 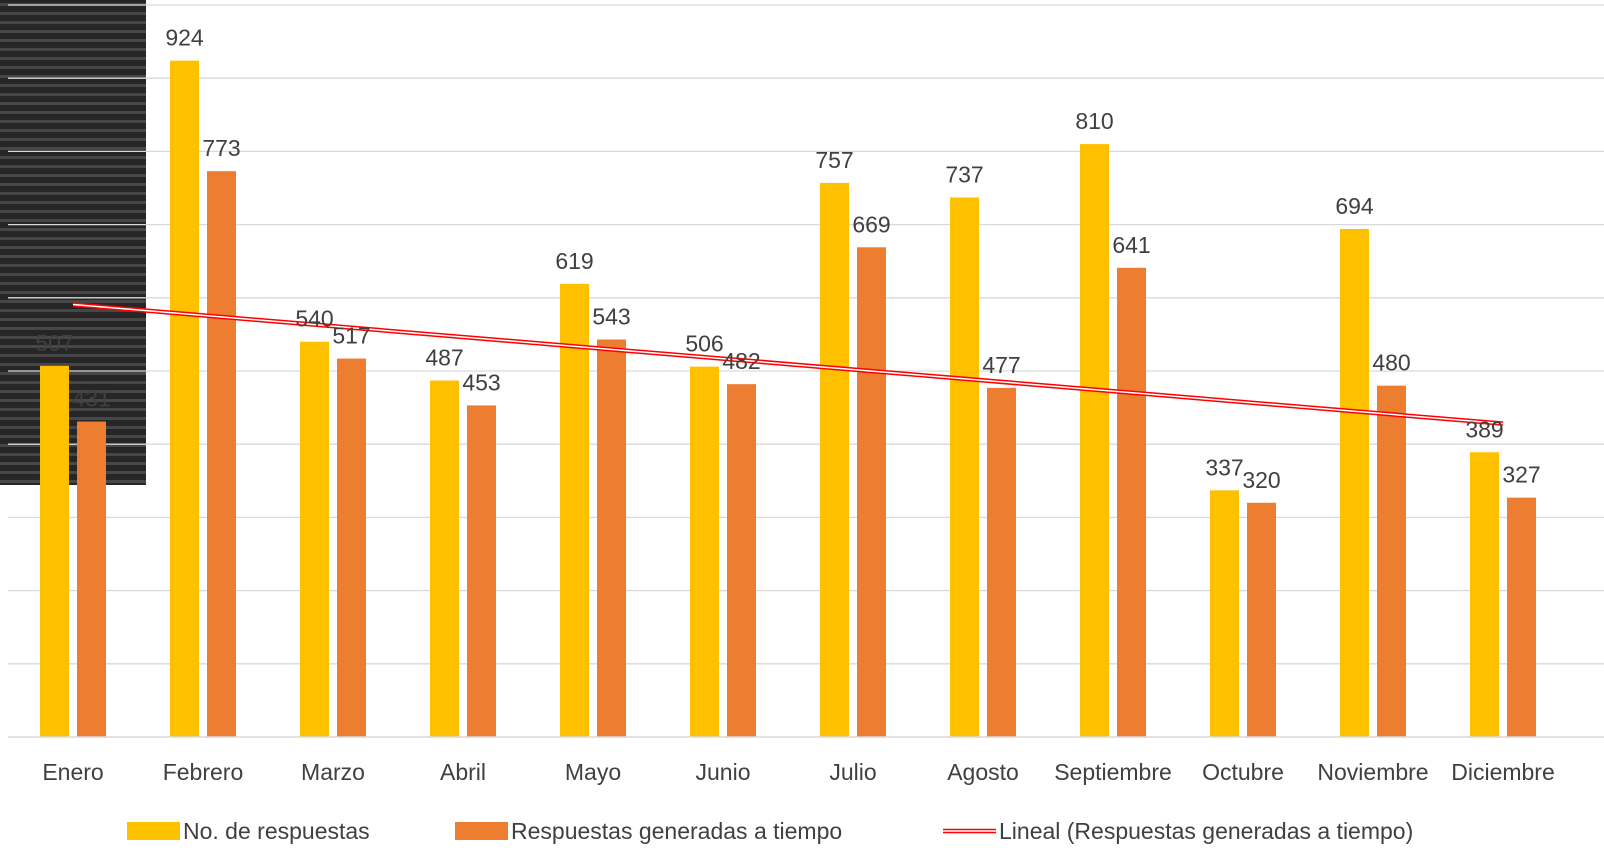 I want to click on overlay-background, so click(x=73, y=242).